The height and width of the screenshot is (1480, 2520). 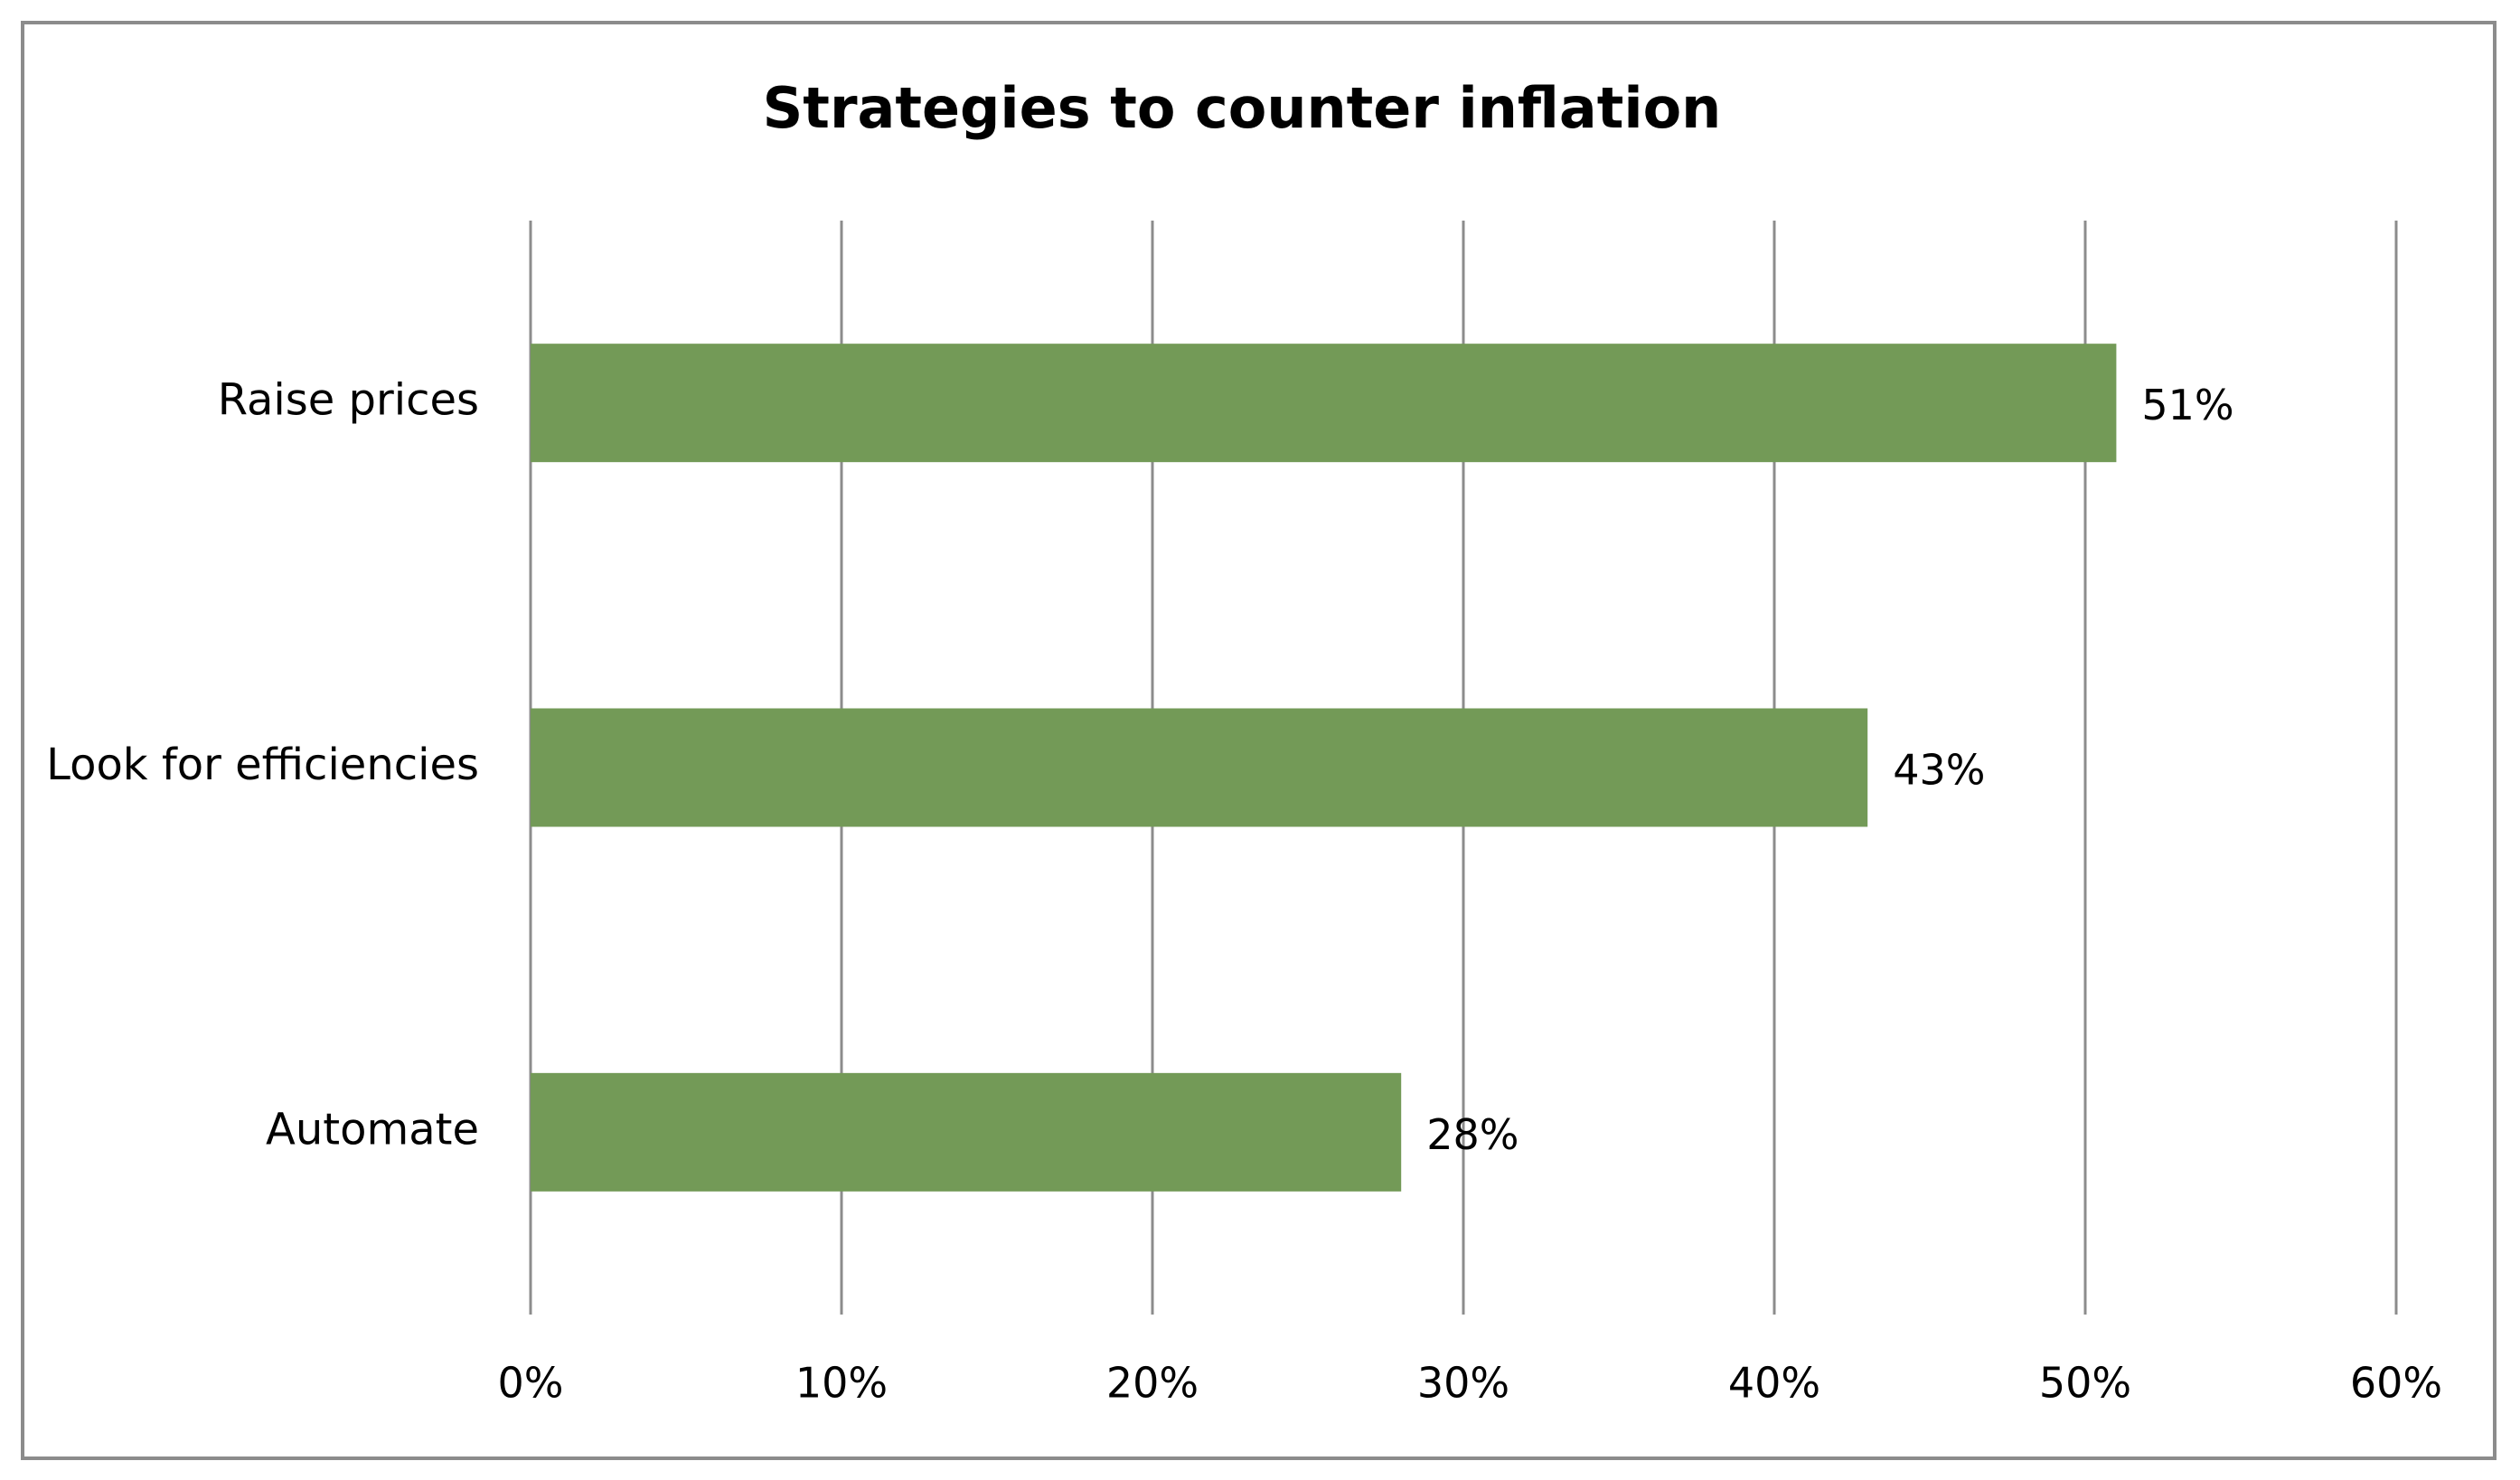 What do you see at coordinates (1774, 1383) in the screenshot?
I see `x-tick-label: 40%` at bounding box center [1774, 1383].